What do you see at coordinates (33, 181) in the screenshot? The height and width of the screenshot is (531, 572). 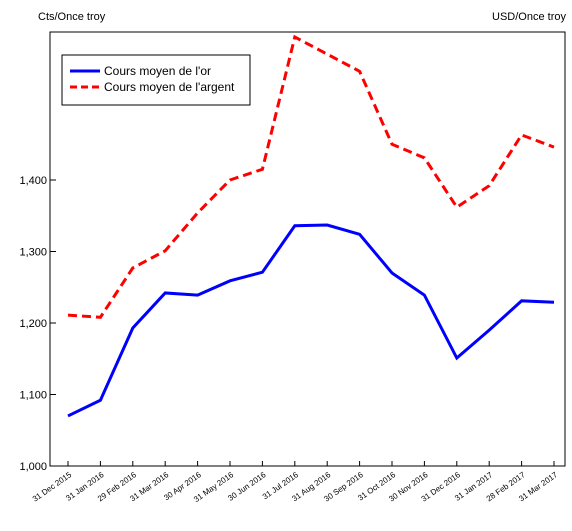 I see `y-tick-label: 1,400` at bounding box center [33, 181].